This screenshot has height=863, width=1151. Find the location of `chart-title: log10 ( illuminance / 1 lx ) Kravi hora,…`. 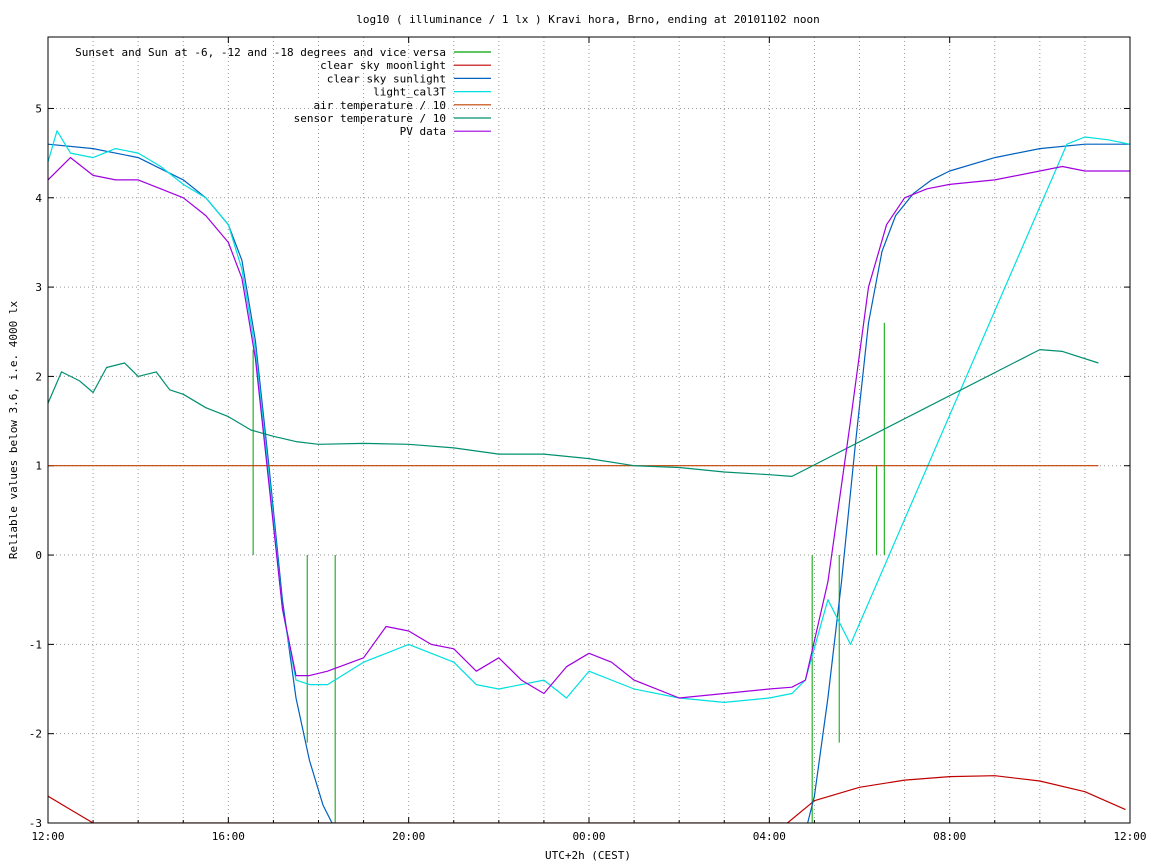

chart-title: log10 ( illuminance / 1 lx ) Kravi hora,… is located at coordinates (588, 19).